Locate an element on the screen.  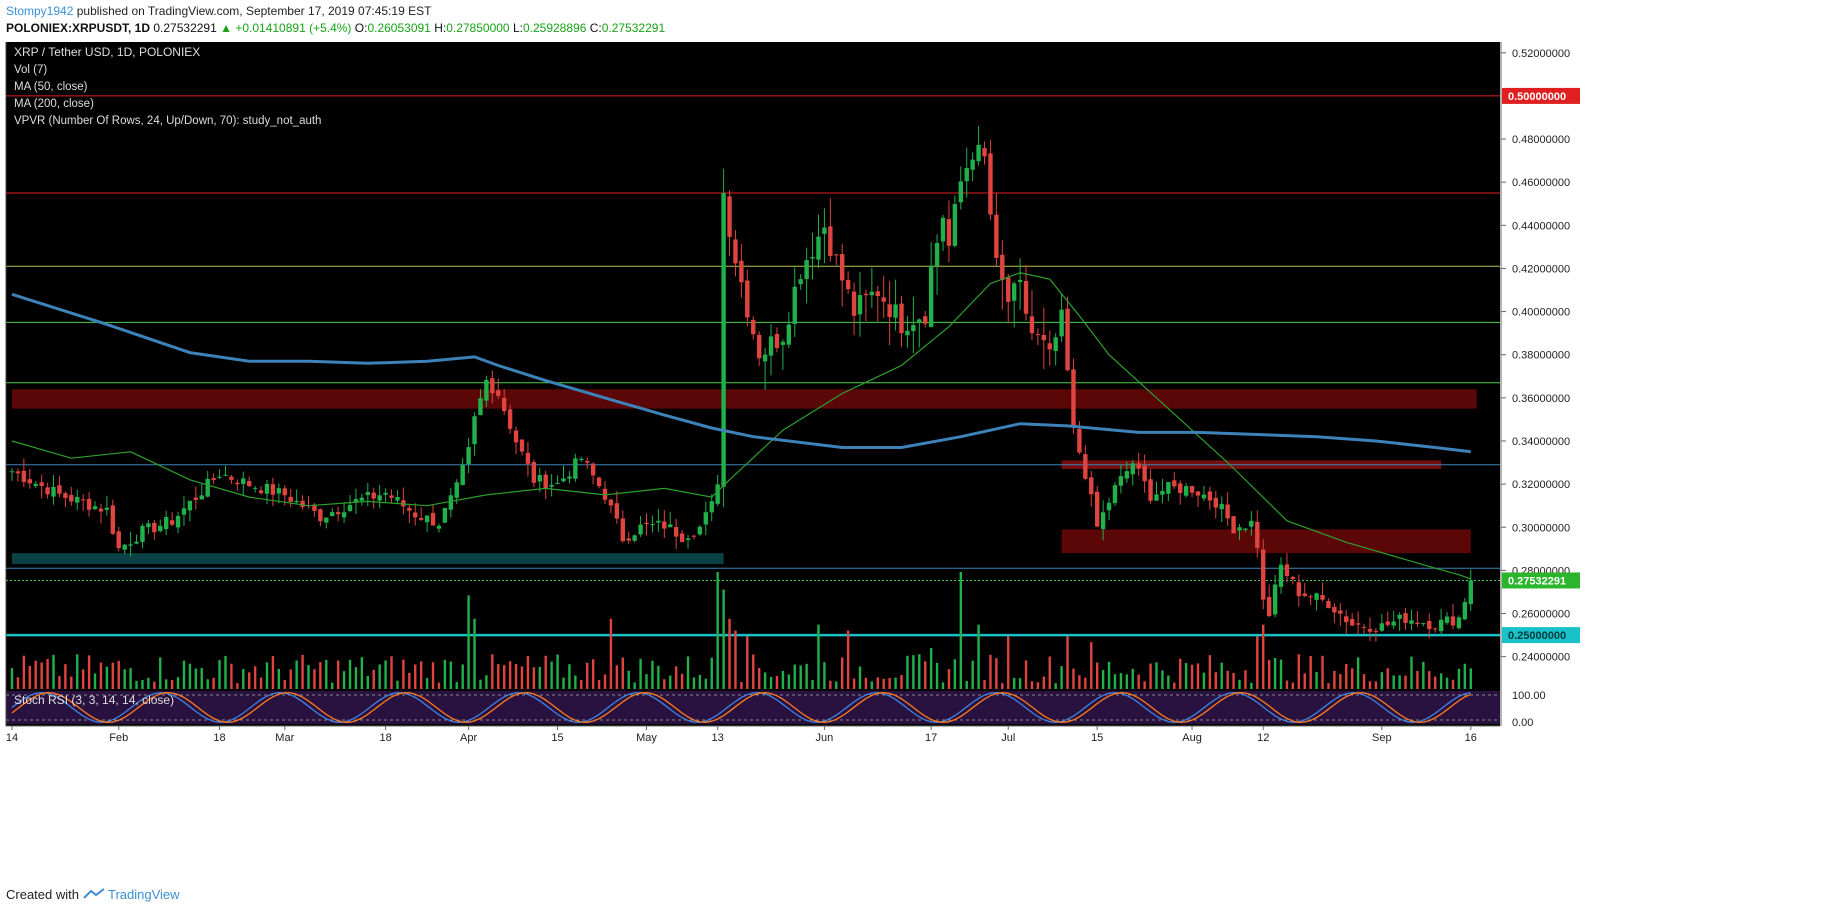
author-link: Stompy1942 is located at coordinates (40, 11).